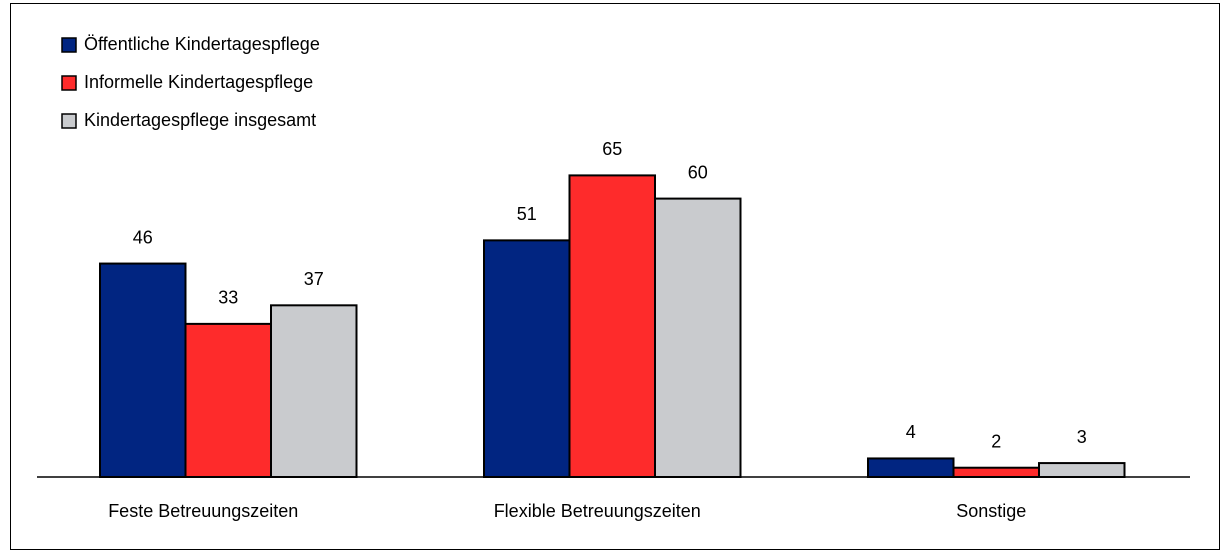 Image resolution: width=1228 pixels, height=555 pixels. Describe the element at coordinates (202, 44) in the screenshot. I see `legend-label: Öffentliche Kindertagespflege` at that location.